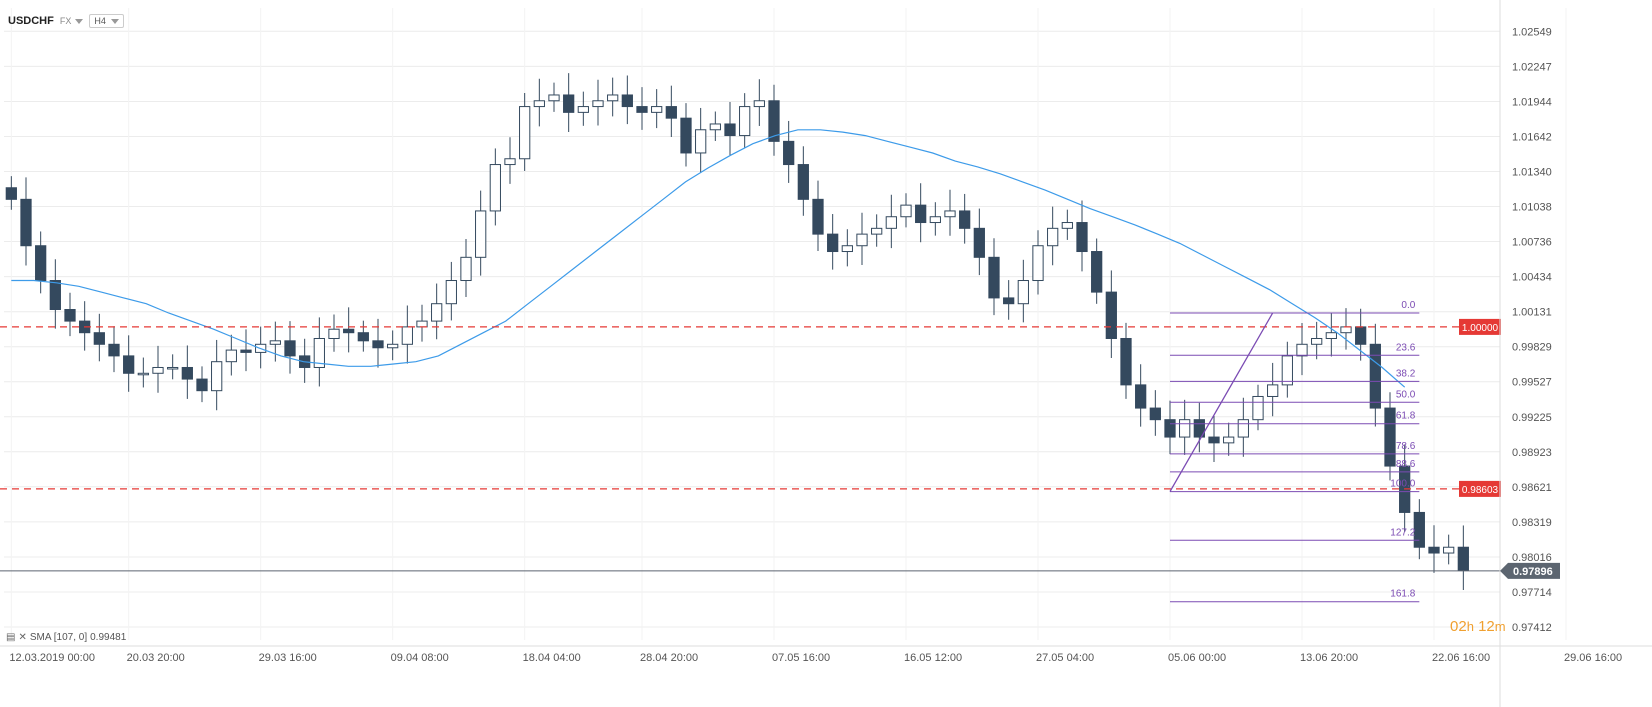 The height and width of the screenshot is (707, 1652). I want to click on settings-icon: ▤, so click(11, 637).